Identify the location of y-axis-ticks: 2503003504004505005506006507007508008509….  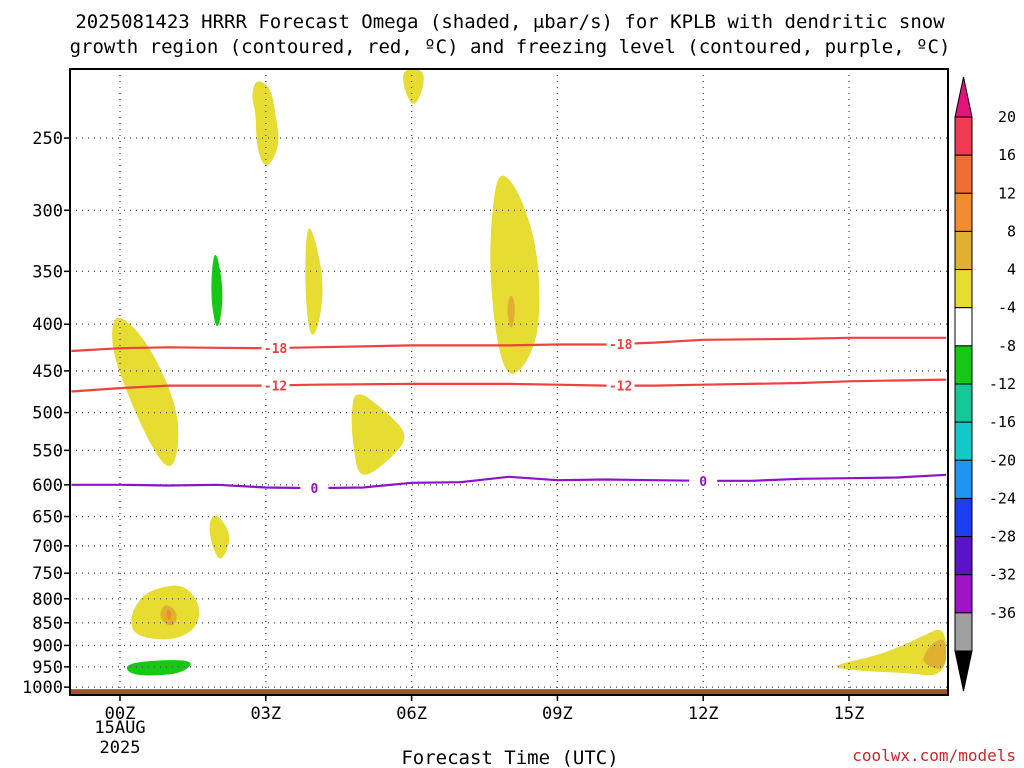
(46, 413).